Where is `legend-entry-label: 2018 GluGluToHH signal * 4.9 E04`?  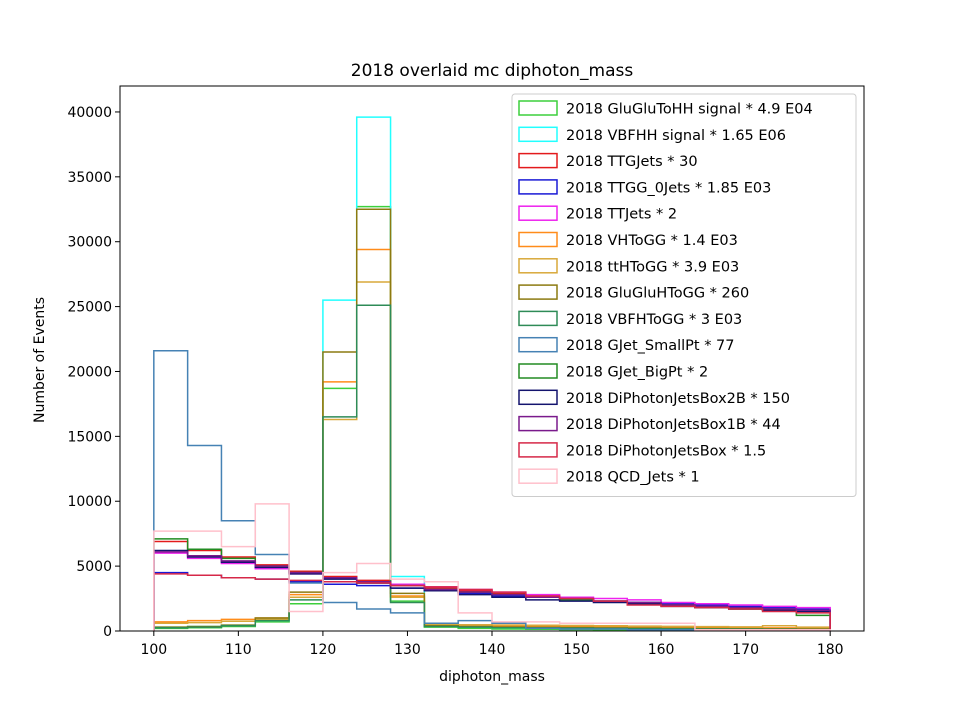
legend-entry-label: 2018 GluGluToHH signal * 4.9 E04 is located at coordinates (689, 110).